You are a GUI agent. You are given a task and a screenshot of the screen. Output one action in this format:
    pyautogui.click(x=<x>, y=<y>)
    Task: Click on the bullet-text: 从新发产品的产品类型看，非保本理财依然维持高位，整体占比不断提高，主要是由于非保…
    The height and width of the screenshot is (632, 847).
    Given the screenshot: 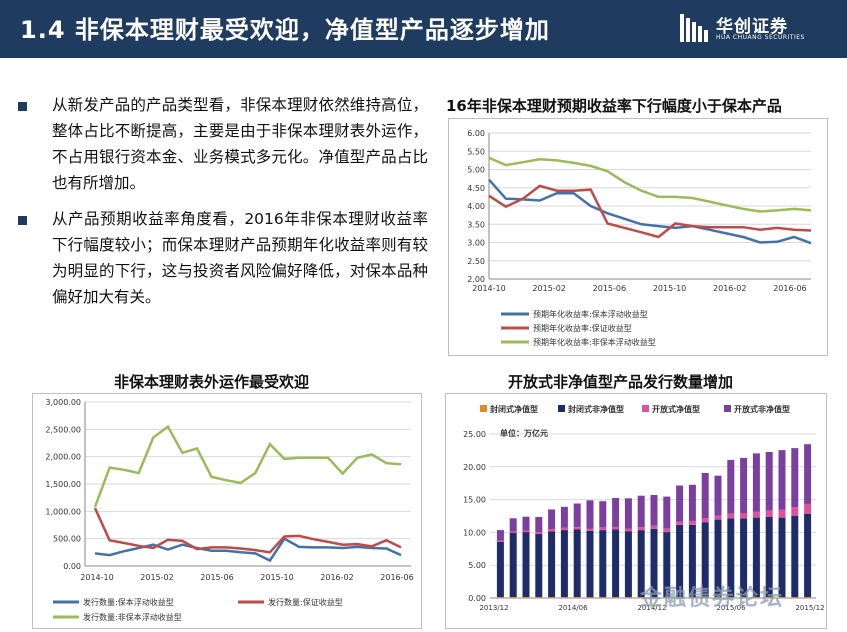 What is the action you would take?
    pyautogui.click(x=240, y=144)
    